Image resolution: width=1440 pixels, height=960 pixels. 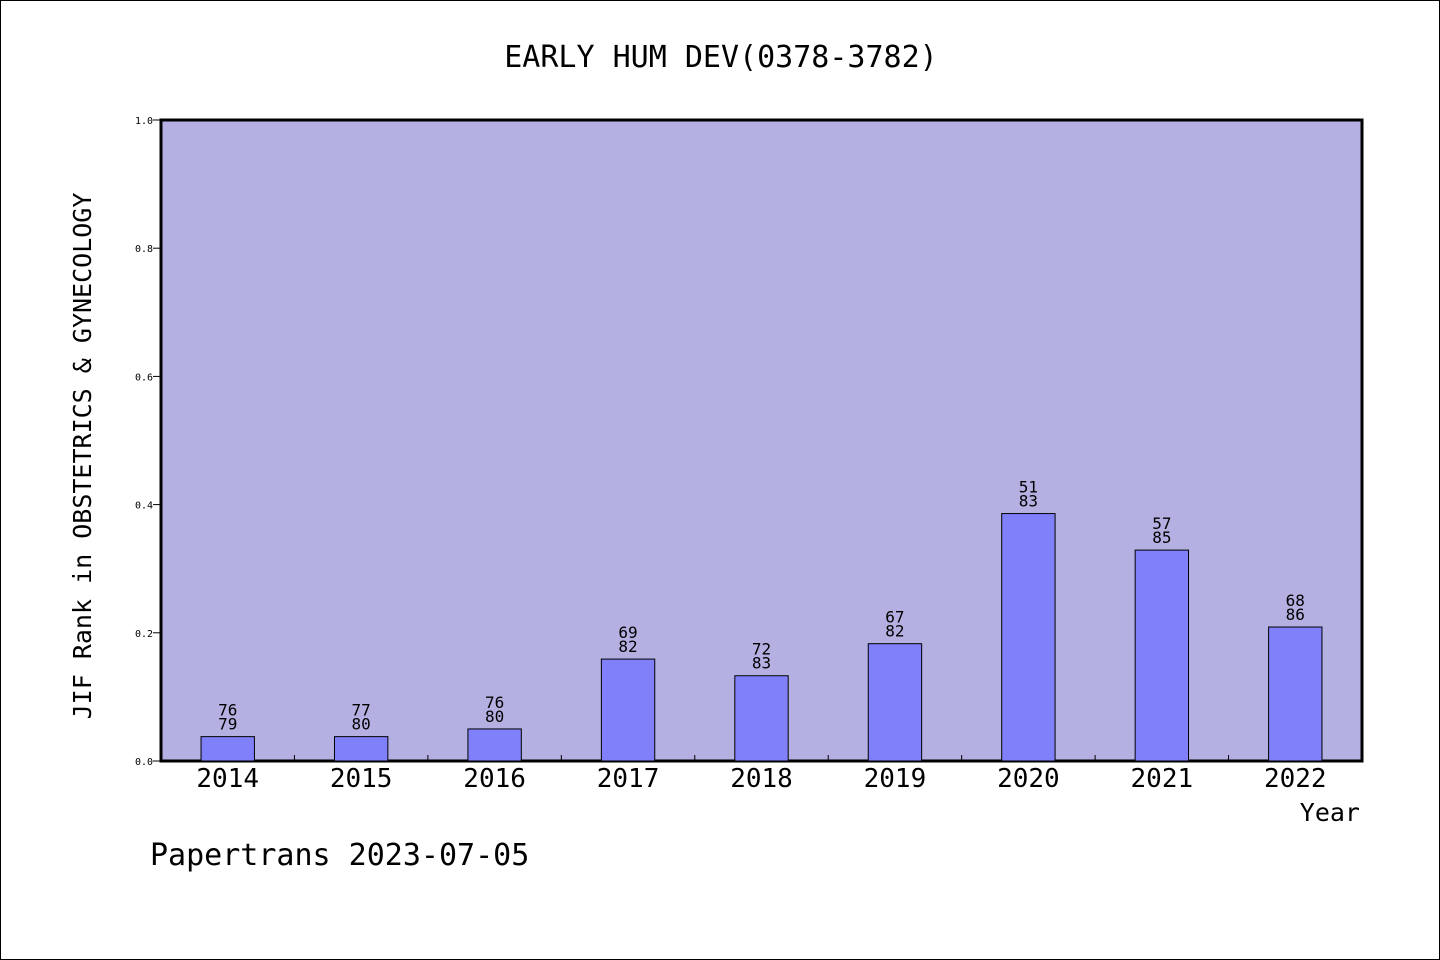 I want to click on x-tick-label: 2020, so click(x=1028, y=779).